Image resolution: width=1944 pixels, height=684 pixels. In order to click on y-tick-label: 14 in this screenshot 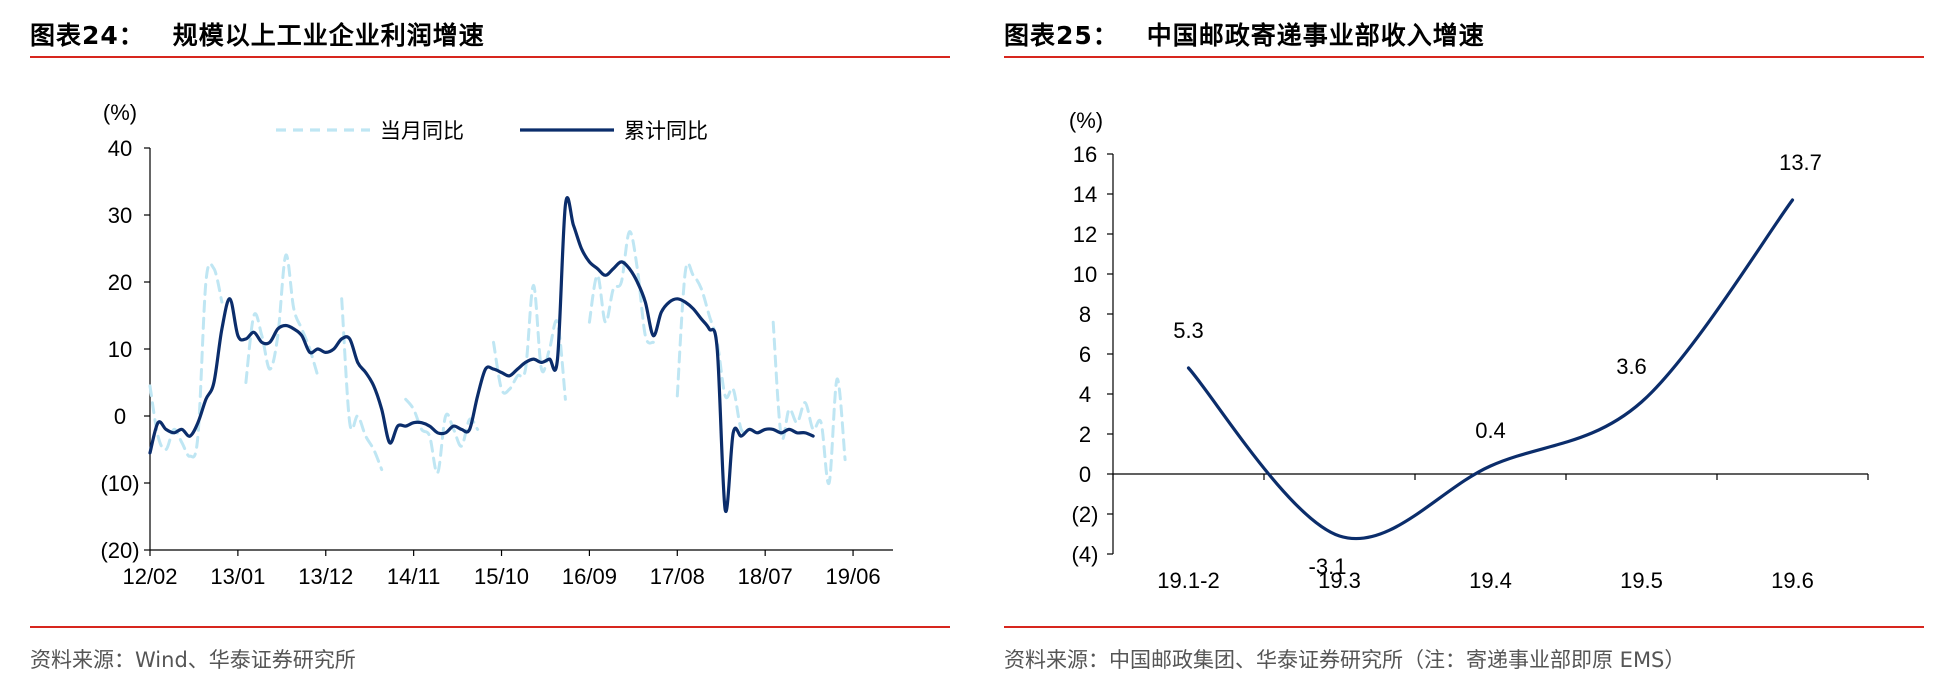, I will do `click(1085, 194)`.